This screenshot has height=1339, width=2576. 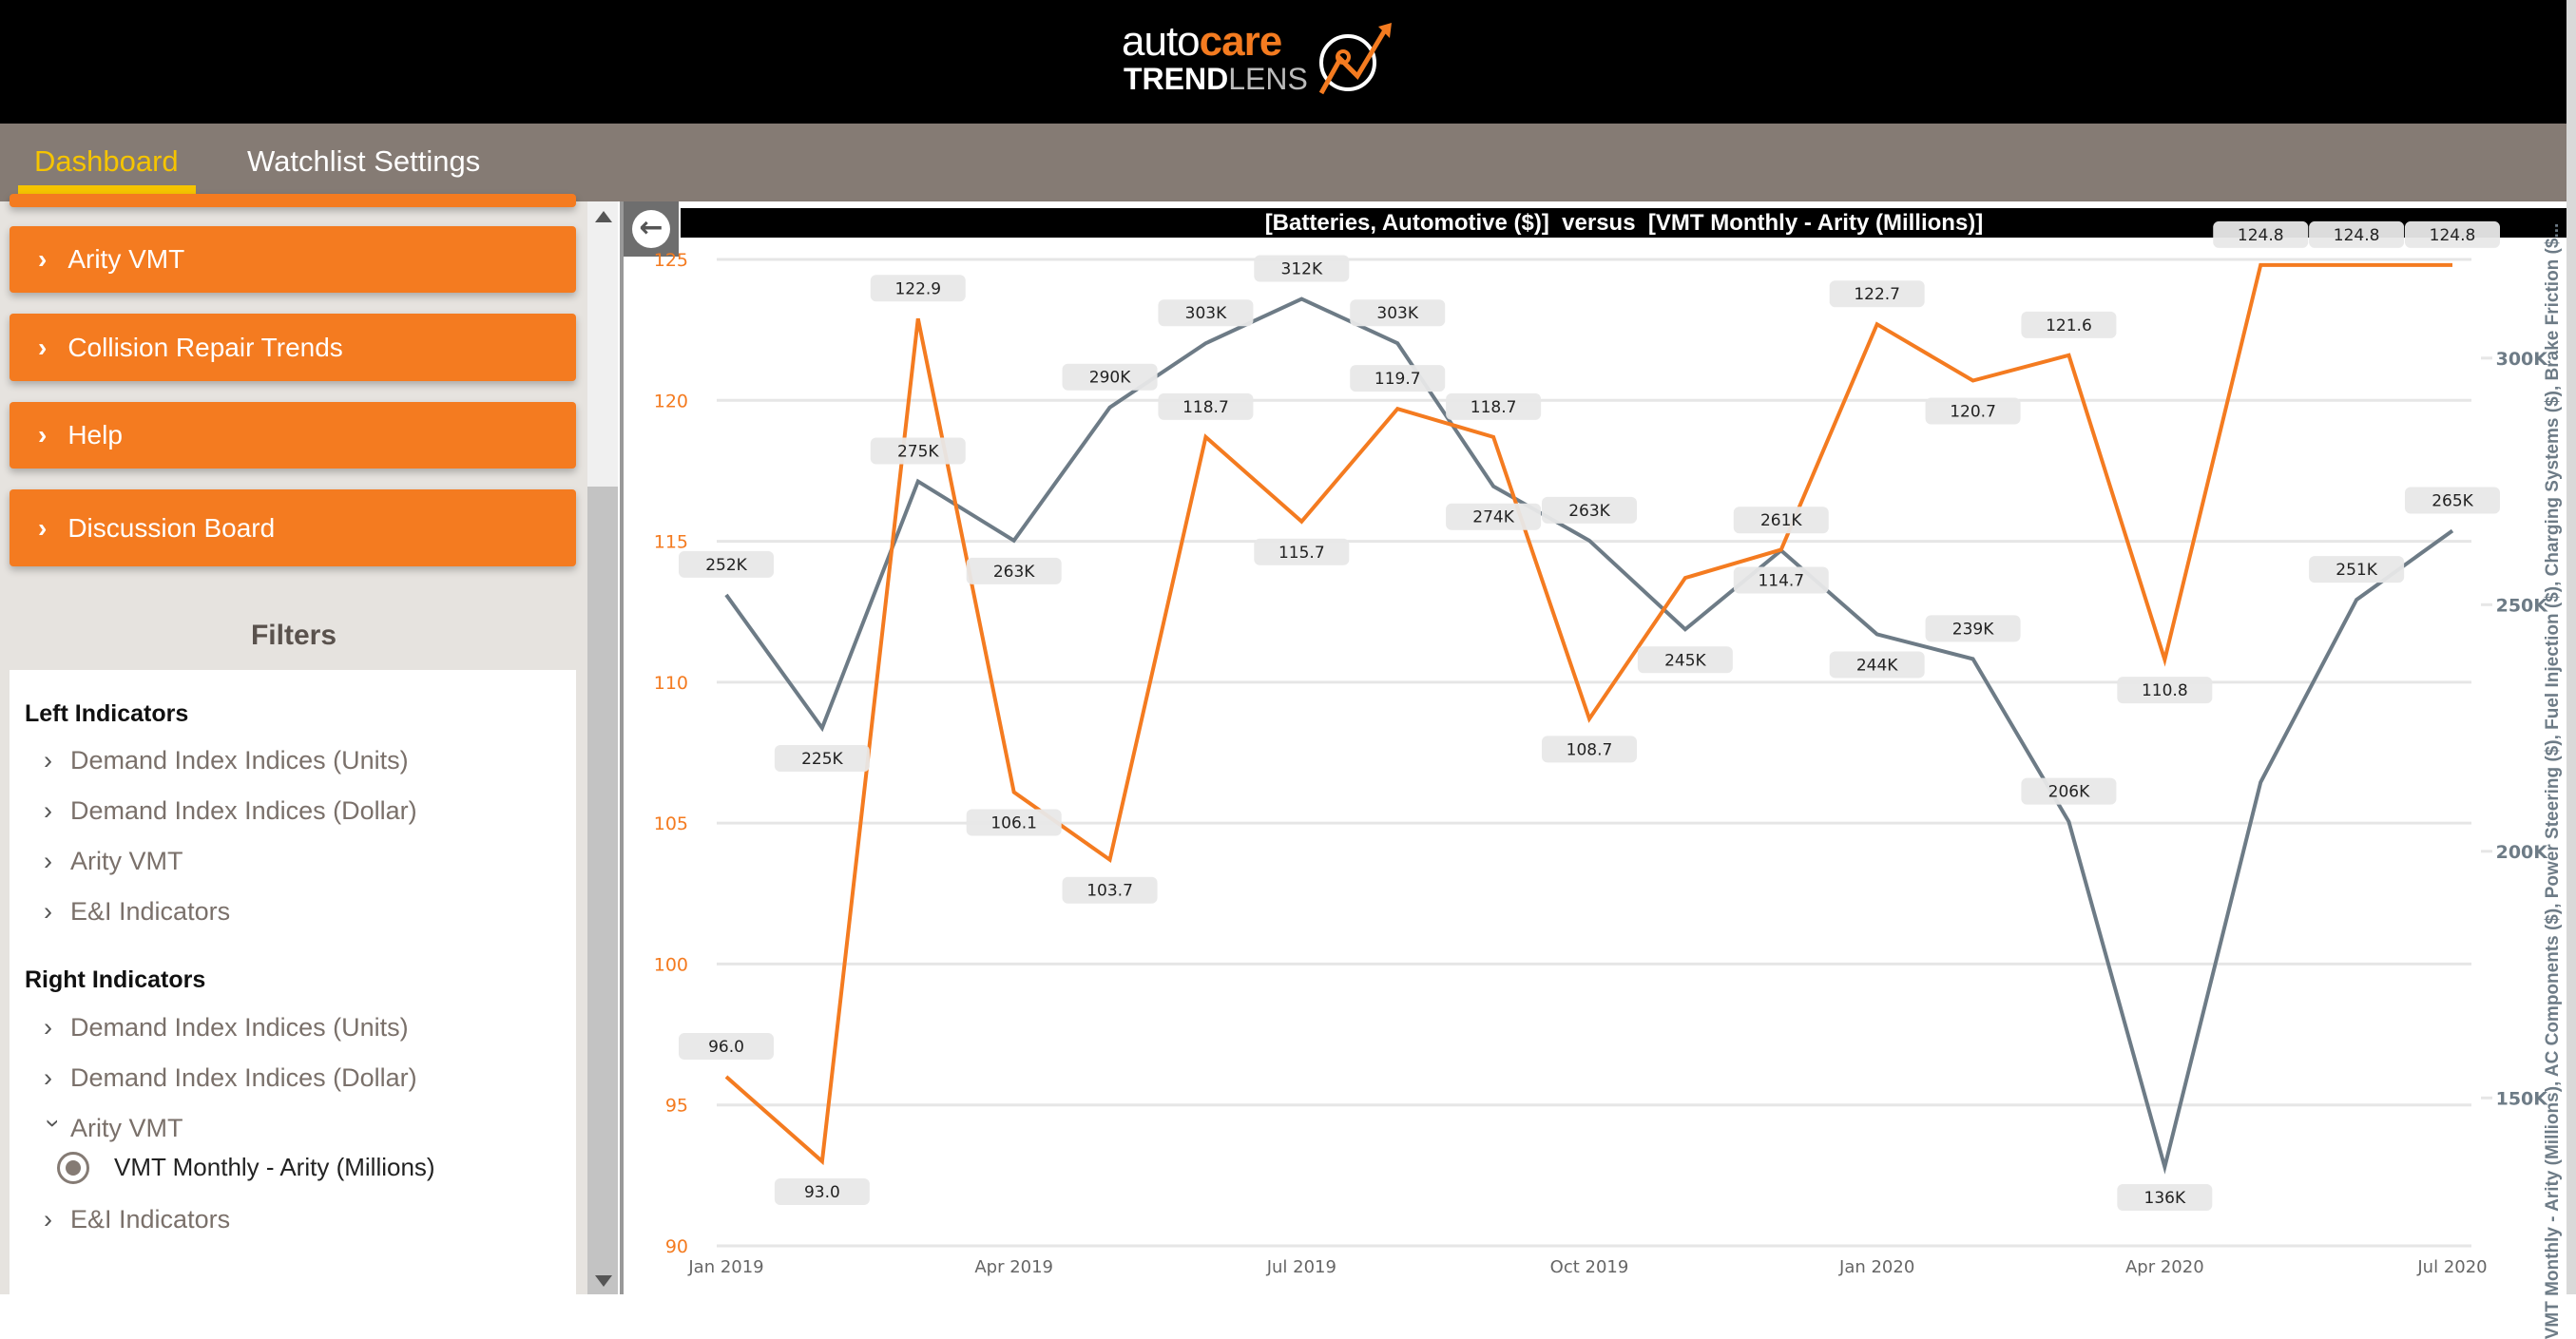 What do you see at coordinates (239, 761) in the screenshot?
I see `filter-label: Demand Index Indices (Units)` at bounding box center [239, 761].